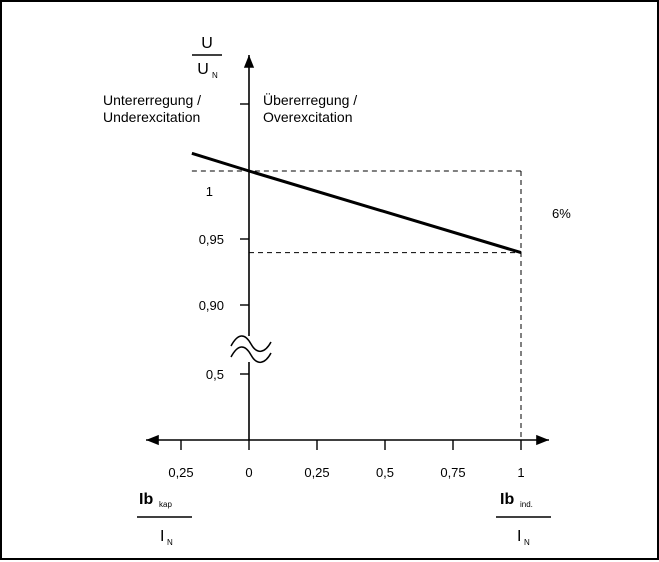 Image resolution: width=659 pixels, height=562 pixels. What do you see at coordinates (211, 239) in the screenshot?
I see `y-tick-label-095: 0,95` at bounding box center [211, 239].